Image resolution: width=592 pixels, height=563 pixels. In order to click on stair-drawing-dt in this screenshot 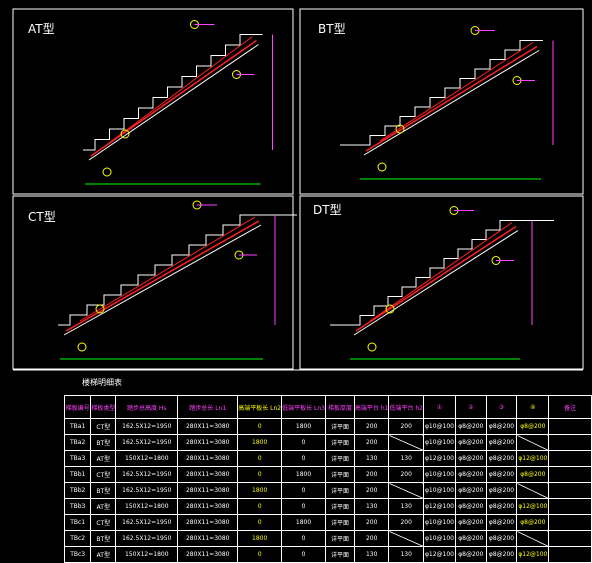, I will do `click(442, 283)`.